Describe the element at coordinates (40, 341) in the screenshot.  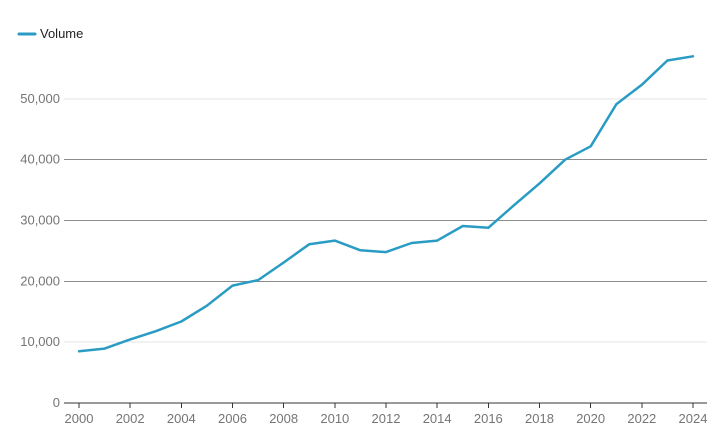
I see `y-tick-label: 10,000` at that location.